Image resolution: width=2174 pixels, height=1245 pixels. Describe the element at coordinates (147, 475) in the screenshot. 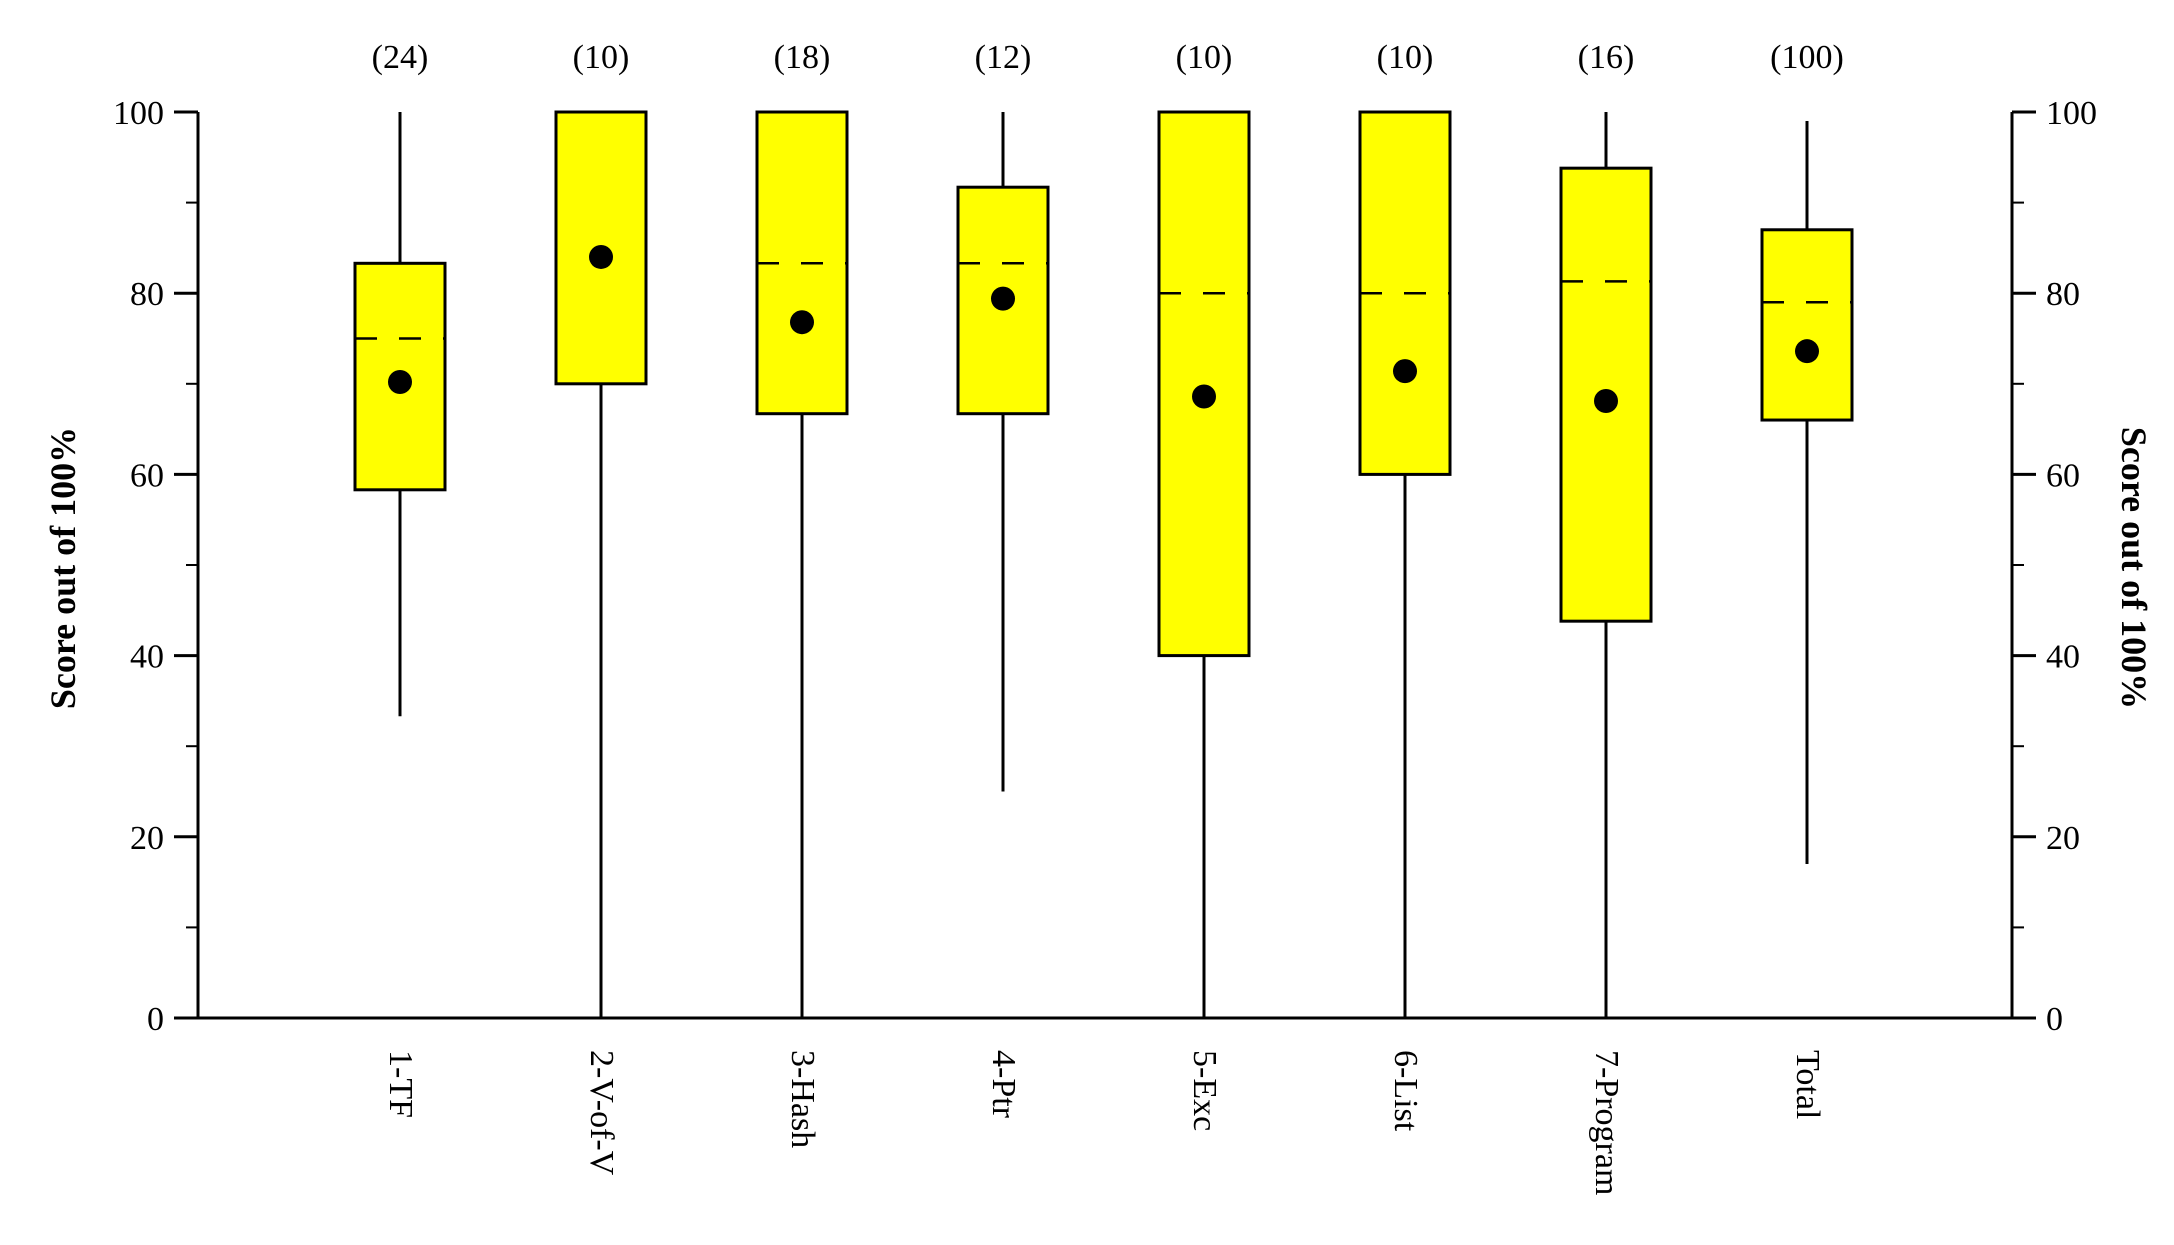

I see `y-tick-label-left: 60` at that location.